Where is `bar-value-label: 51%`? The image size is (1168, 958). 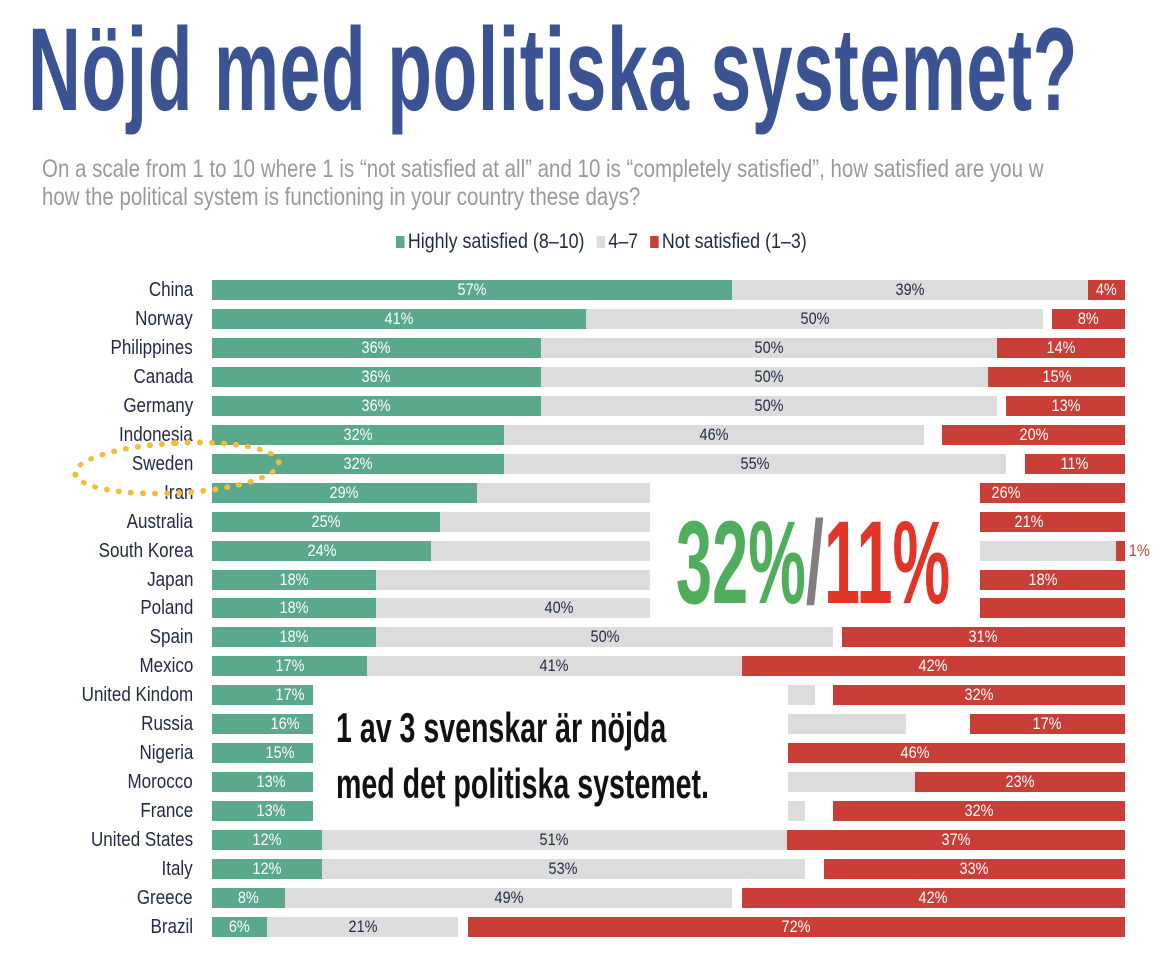 bar-value-label: 51% is located at coordinates (554, 840).